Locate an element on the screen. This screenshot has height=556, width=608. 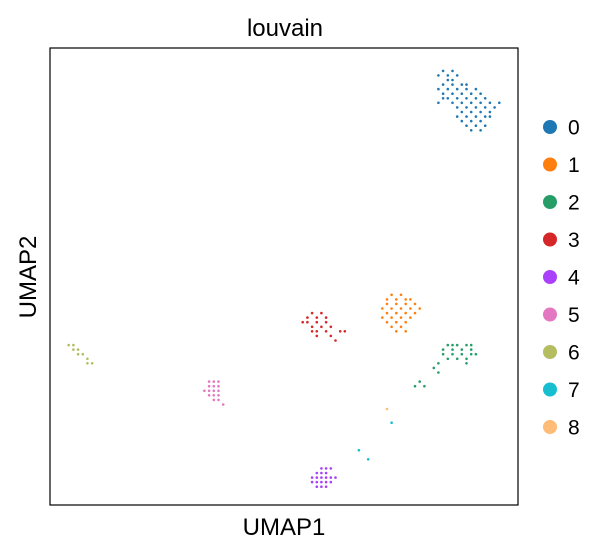
cluster-1-points is located at coordinates (401, 313).